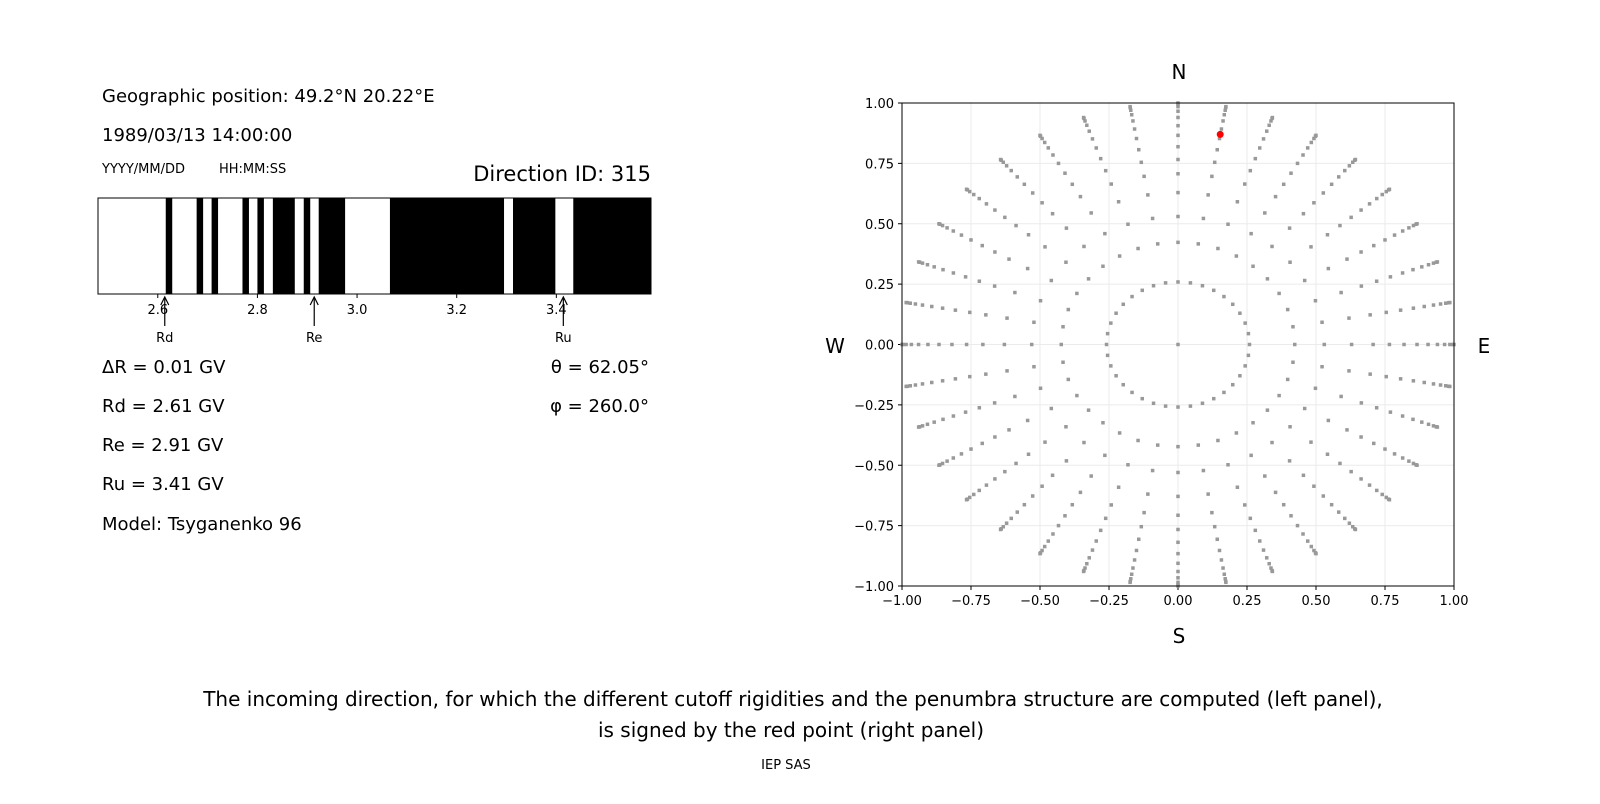  What do you see at coordinates (164, 367) in the screenshot?
I see `delta-r: ΔR = 0.01 GV` at bounding box center [164, 367].